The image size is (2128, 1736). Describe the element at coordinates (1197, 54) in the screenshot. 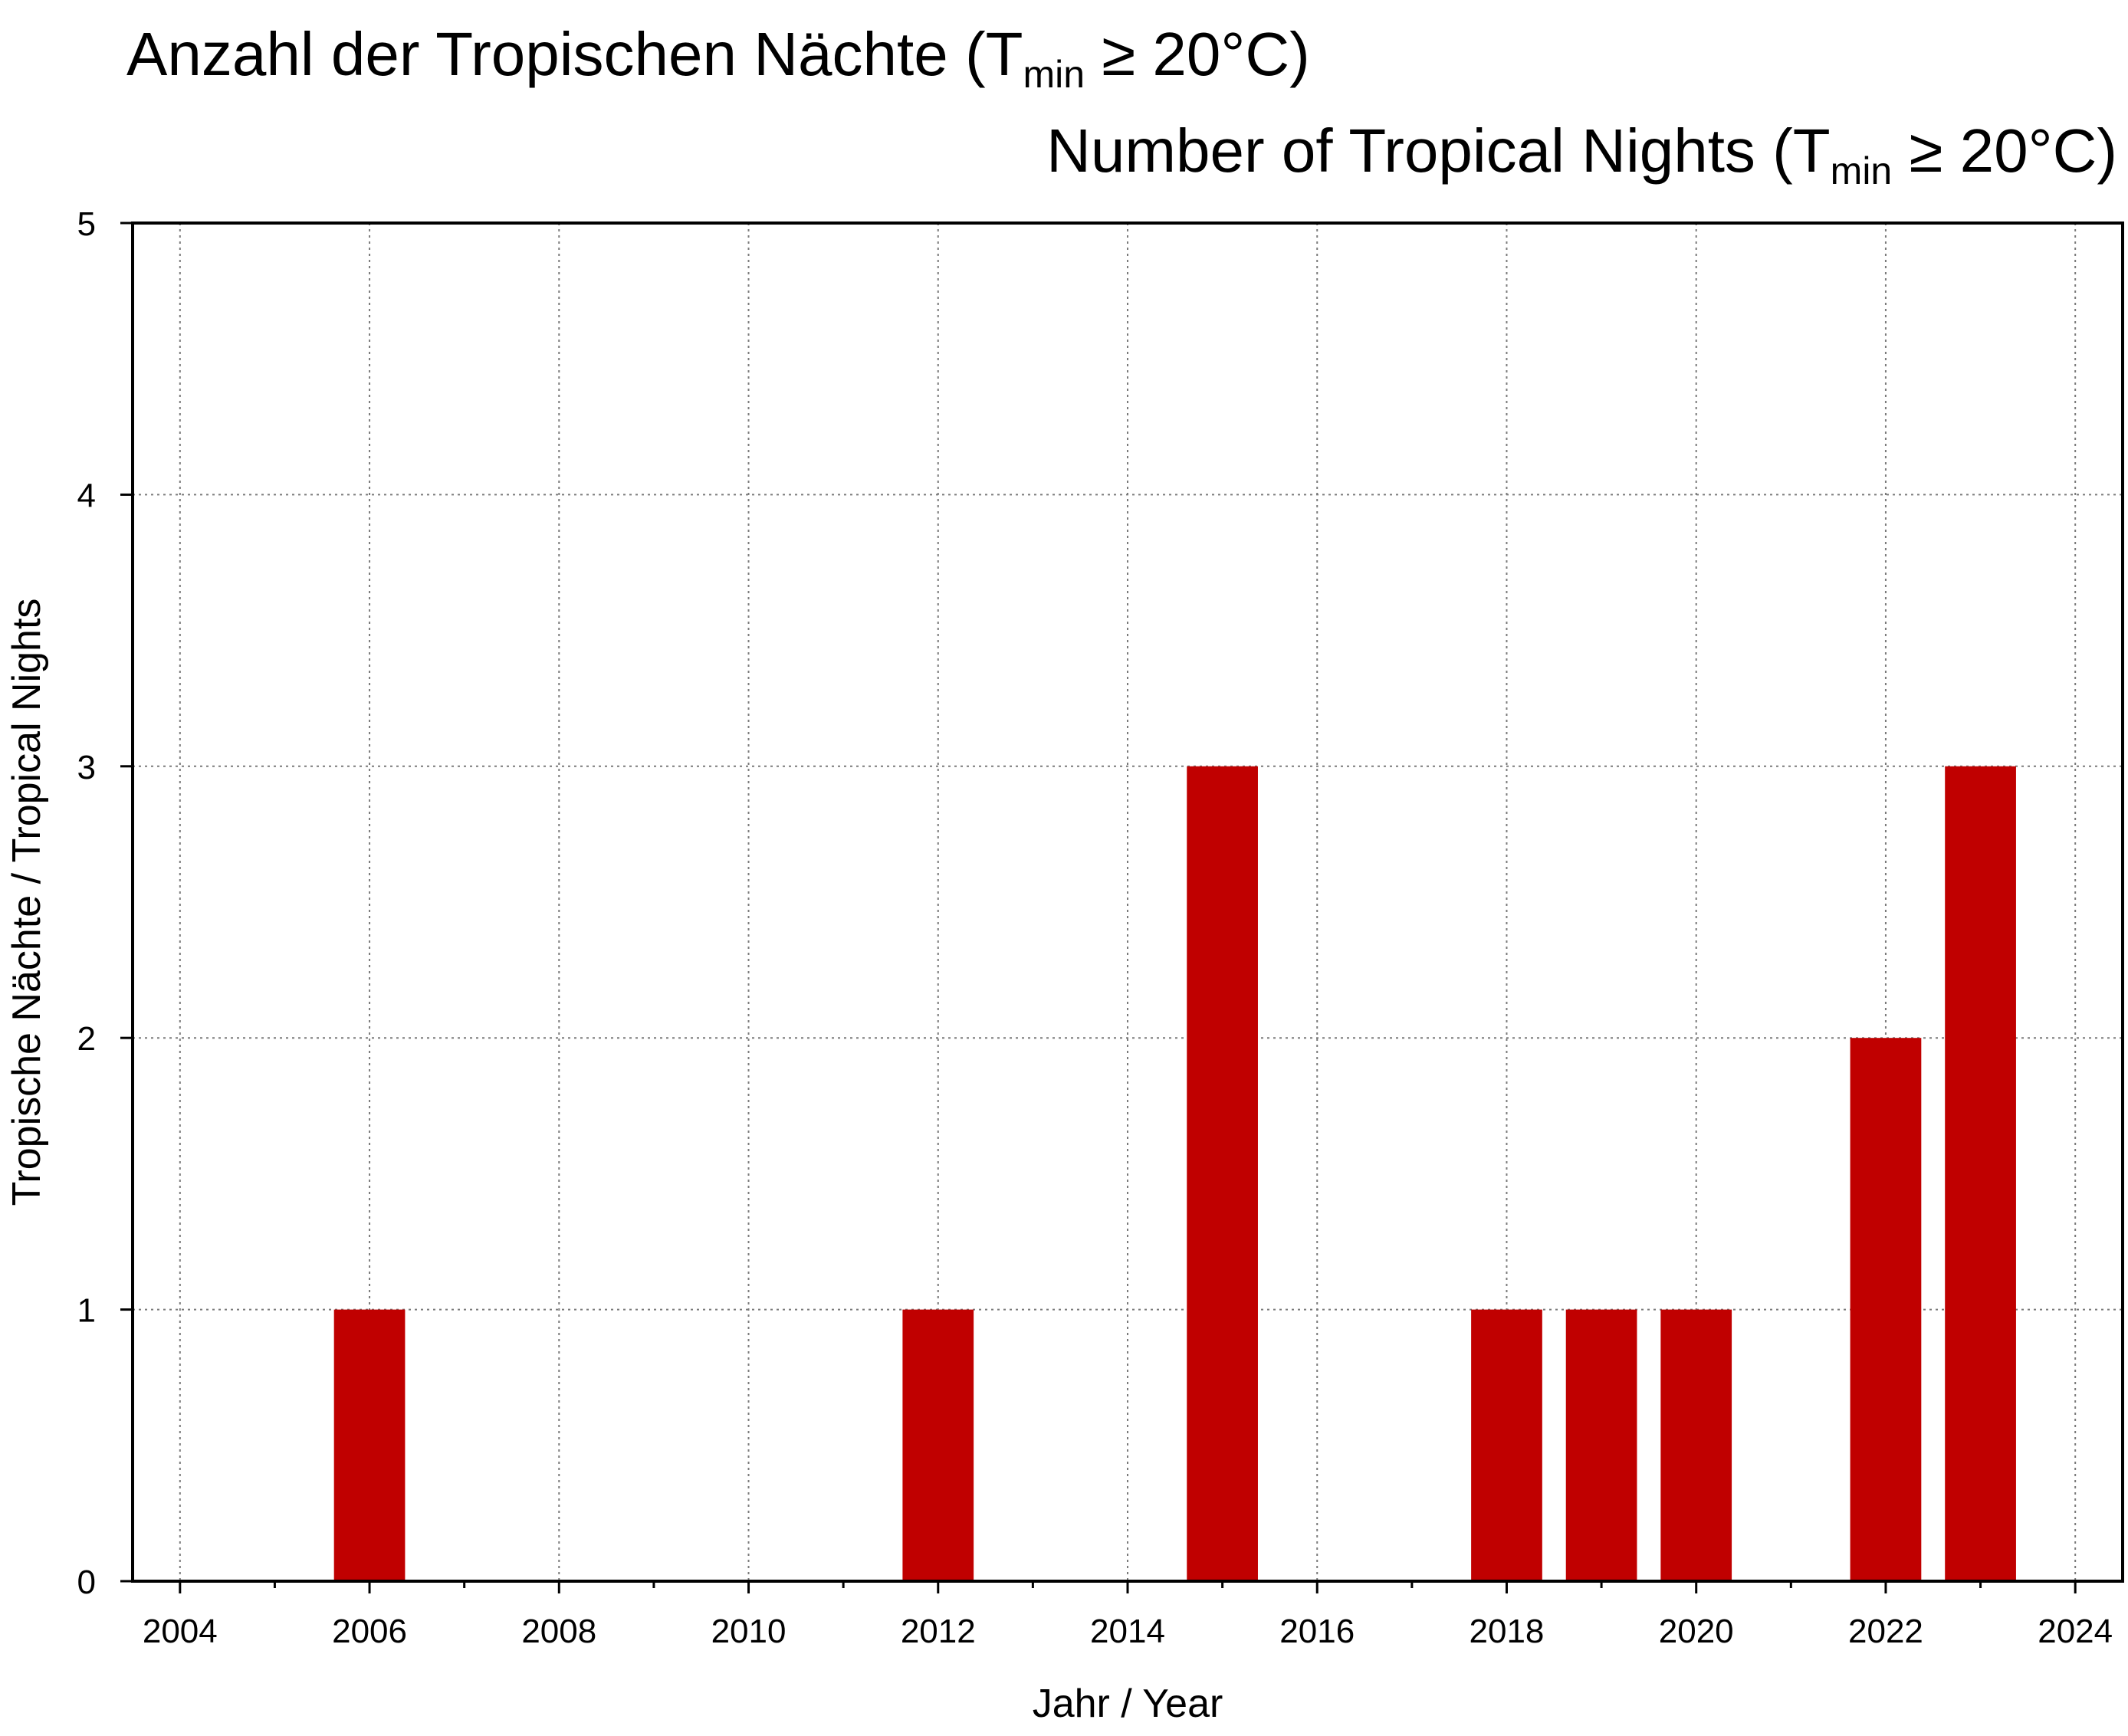

I see `chart-title-de-suffix: ≥ 20°C)` at that location.